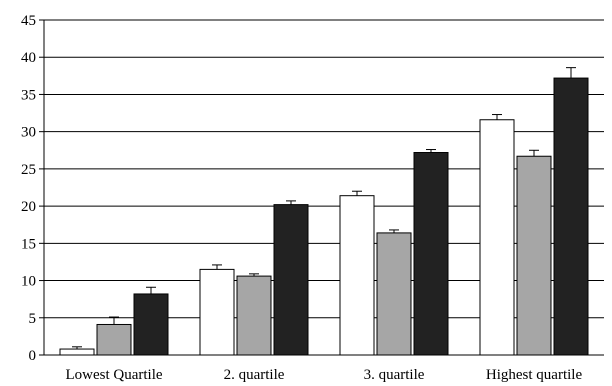 The height and width of the screenshot is (386, 612). What do you see at coordinates (28, 282) in the screenshot?
I see `y-tick-label: 10` at bounding box center [28, 282].